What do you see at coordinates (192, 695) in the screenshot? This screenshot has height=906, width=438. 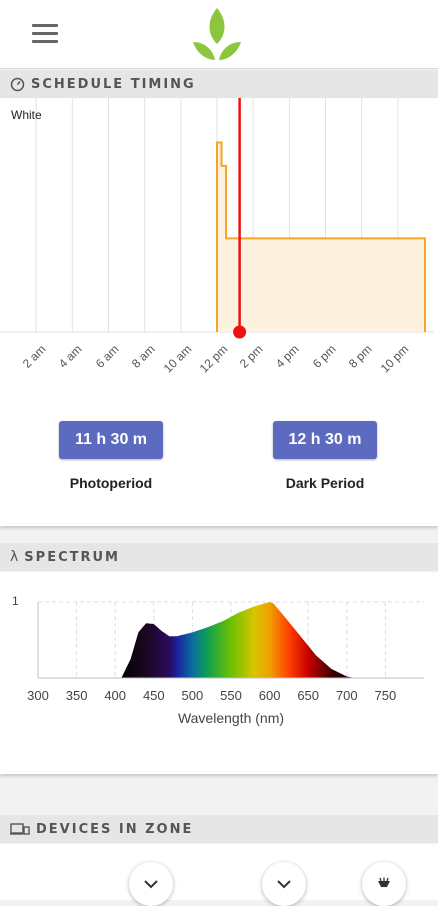 I see `spectrum-tick-label: 500` at bounding box center [192, 695].